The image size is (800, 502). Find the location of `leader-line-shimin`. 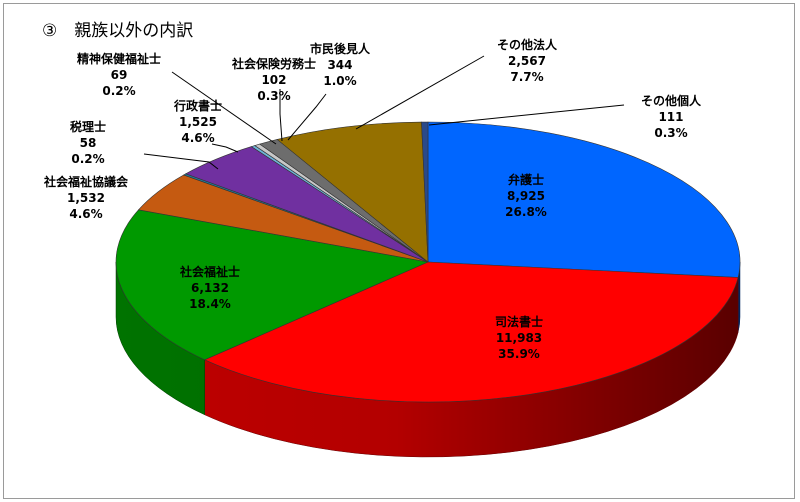

leader-line-shimin is located at coordinates (307, 117).